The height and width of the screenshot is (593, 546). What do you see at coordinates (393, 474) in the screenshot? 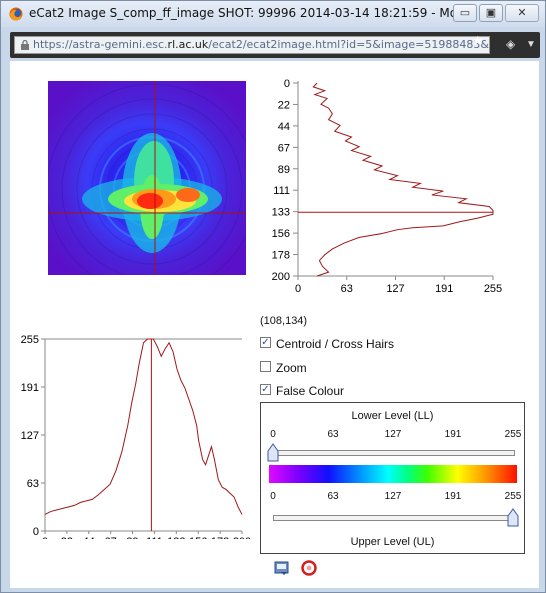
I see `false-colour-gradient-bar` at bounding box center [393, 474].